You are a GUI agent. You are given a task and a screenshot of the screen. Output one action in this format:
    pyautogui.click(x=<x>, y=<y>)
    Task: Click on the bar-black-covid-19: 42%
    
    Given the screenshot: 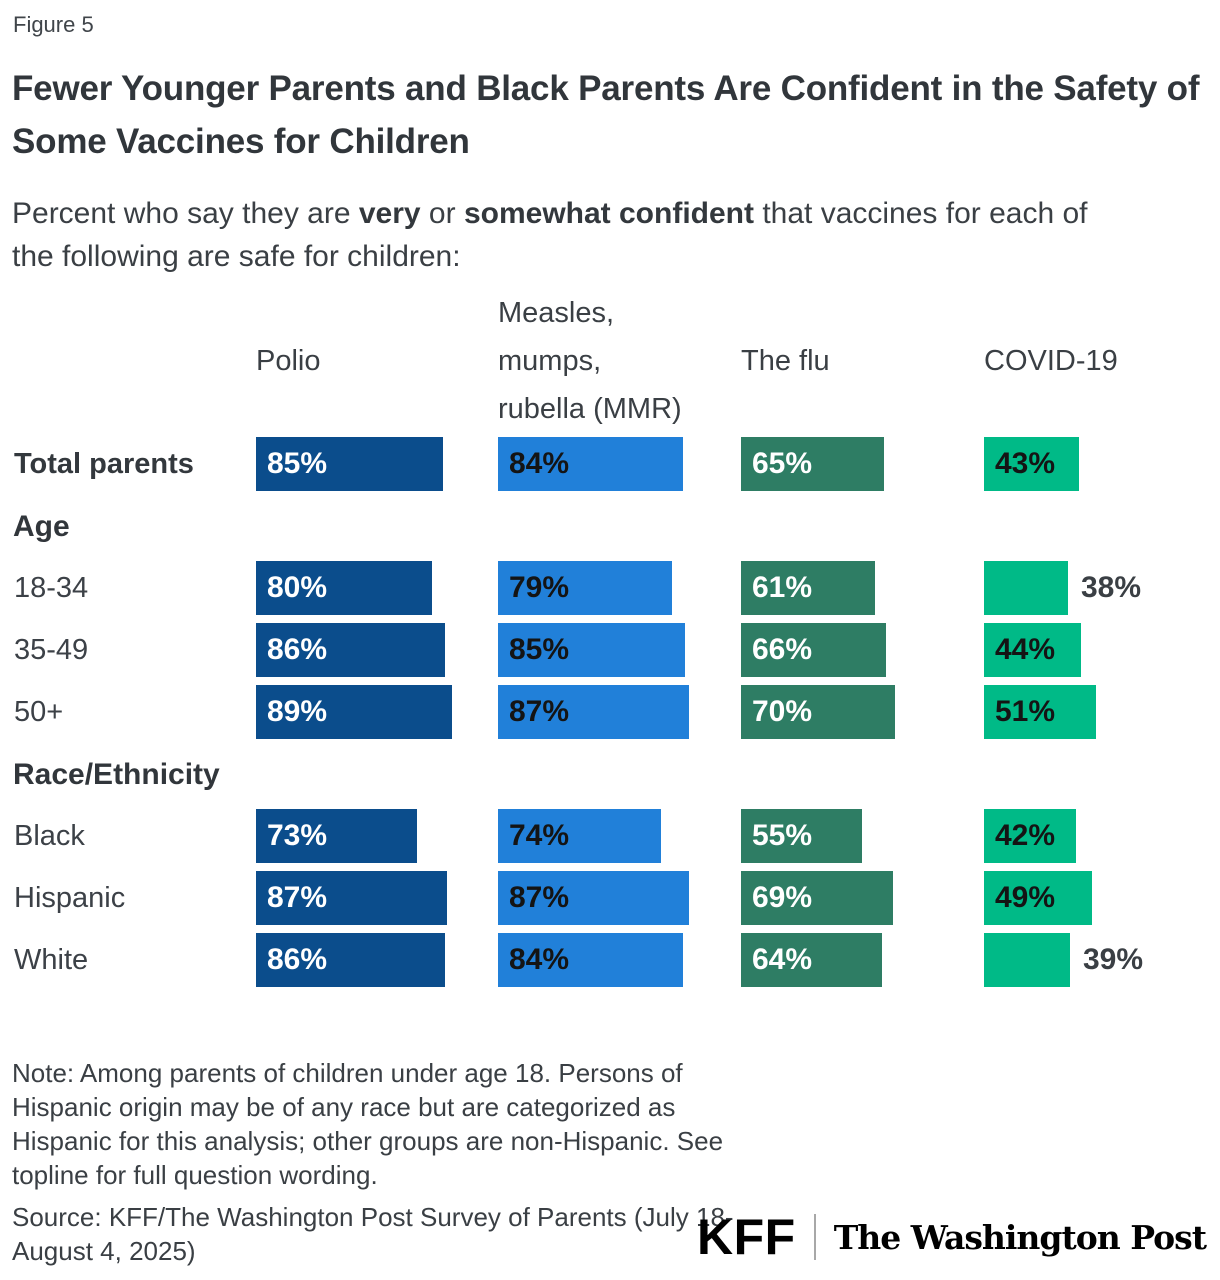 What is the action you would take?
    pyautogui.click(x=1030, y=836)
    